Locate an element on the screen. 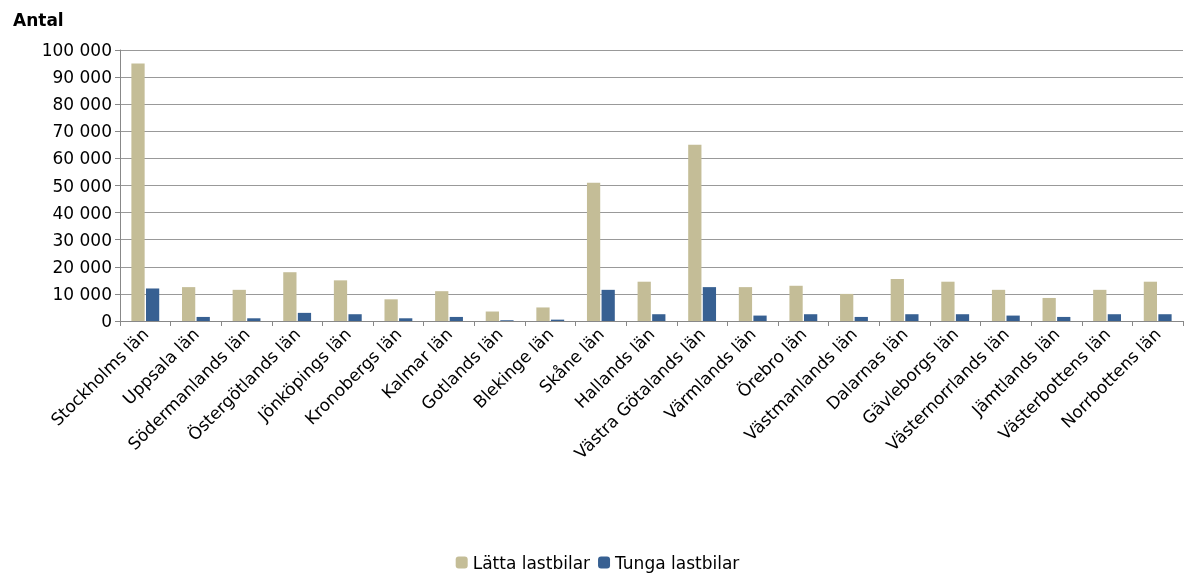 Image resolution: width=1195 pixels, height=576 pixels. y-tick-label: 0 is located at coordinates (106, 321).